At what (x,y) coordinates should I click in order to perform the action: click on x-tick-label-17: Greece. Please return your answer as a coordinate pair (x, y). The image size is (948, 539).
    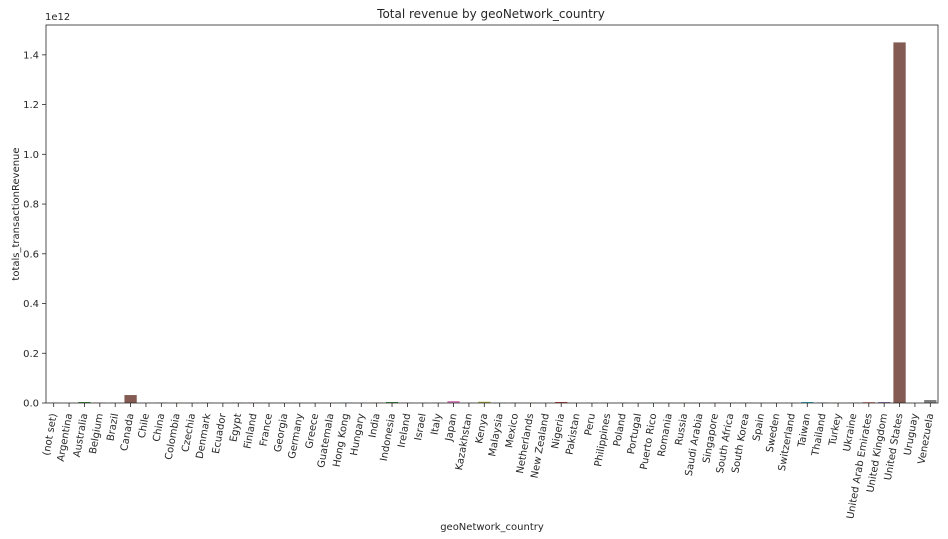
    Looking at the image, I should click on (312, 431).